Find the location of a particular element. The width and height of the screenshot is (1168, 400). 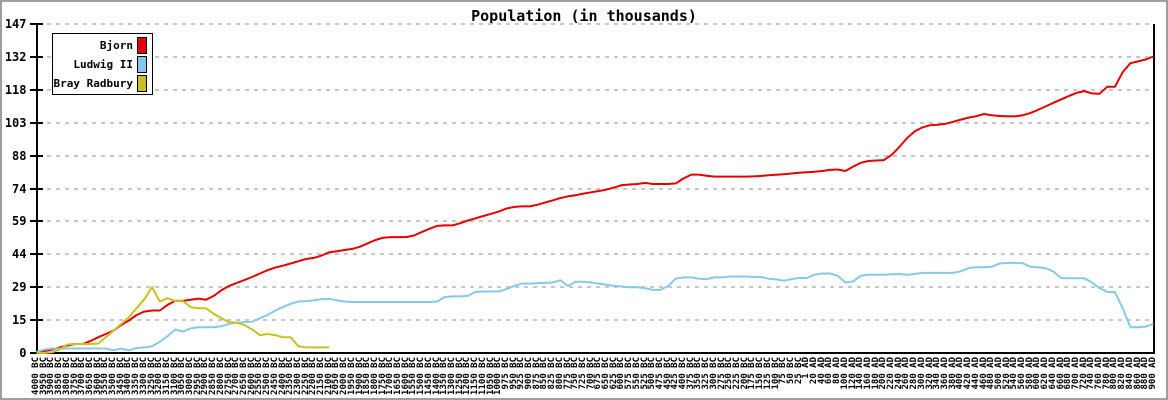

series-line-bray-radbury is located at coordinates (183, 320).